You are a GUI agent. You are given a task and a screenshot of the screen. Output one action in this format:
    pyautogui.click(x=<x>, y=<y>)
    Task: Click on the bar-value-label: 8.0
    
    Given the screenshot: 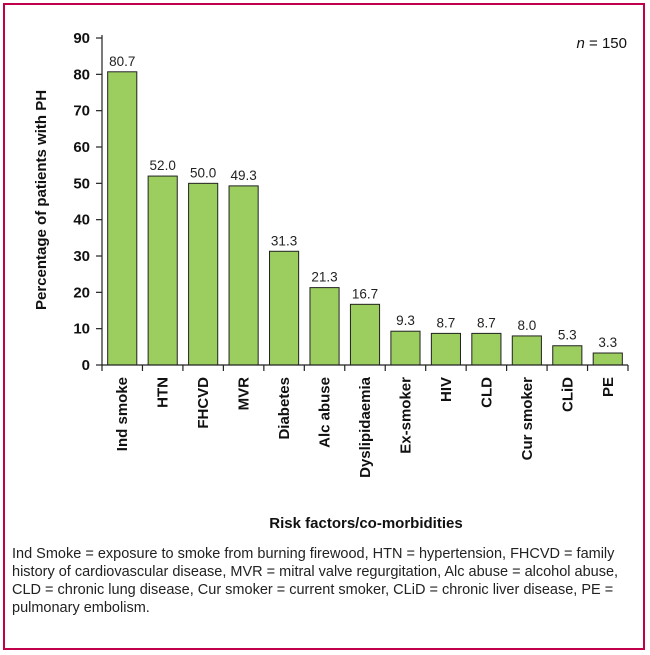 What is the action you would take?
    pyautogui.click(x=526, y=325)
    